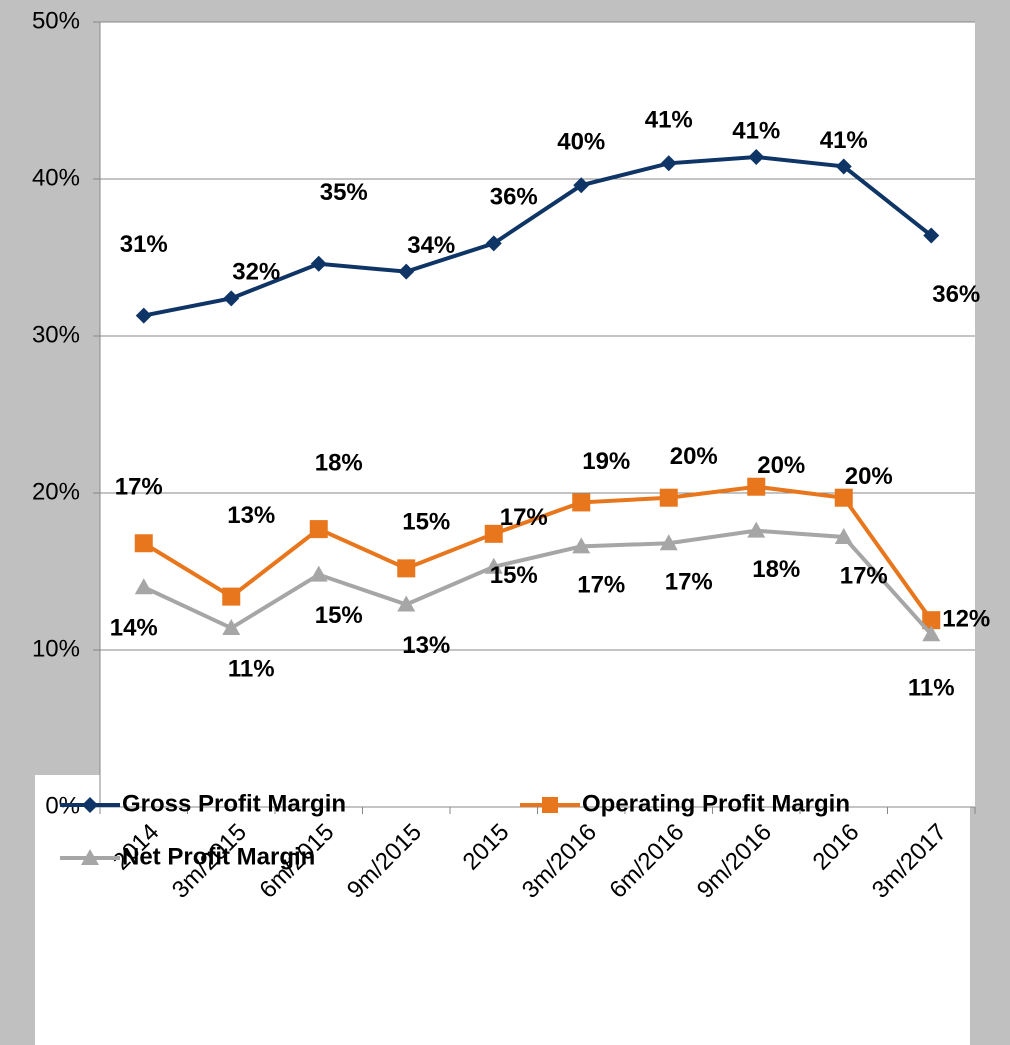 This screenshot has width=1010, height=1045. I want to click on y-tick-label: 10%, so click(56, 648).